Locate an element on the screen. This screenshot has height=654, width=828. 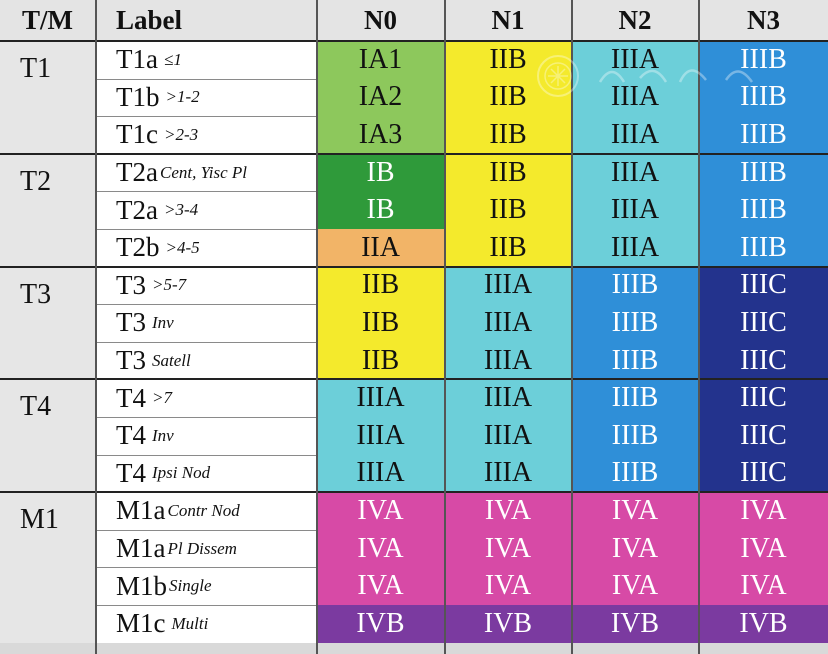
header-n3: N3 is located at coordinates (763, 20).